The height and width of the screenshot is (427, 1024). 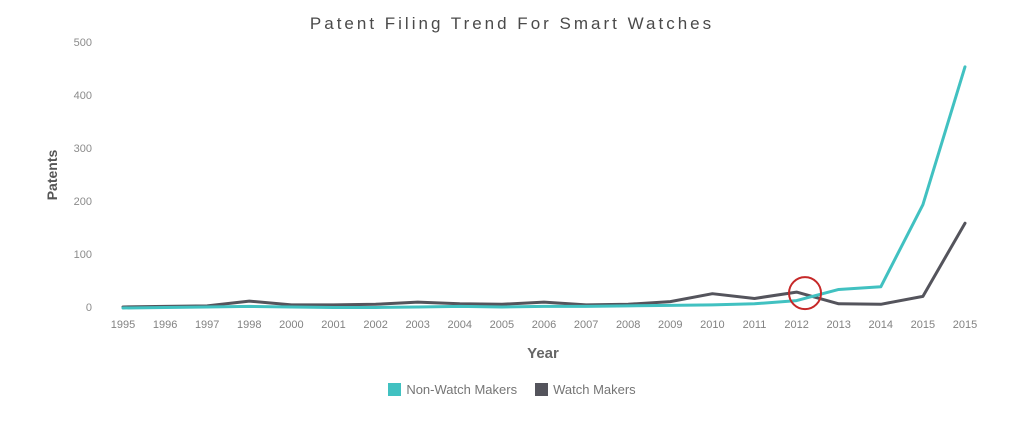 I want to click on x-tick-0-1995: 1995, so click(x=123, y=325).